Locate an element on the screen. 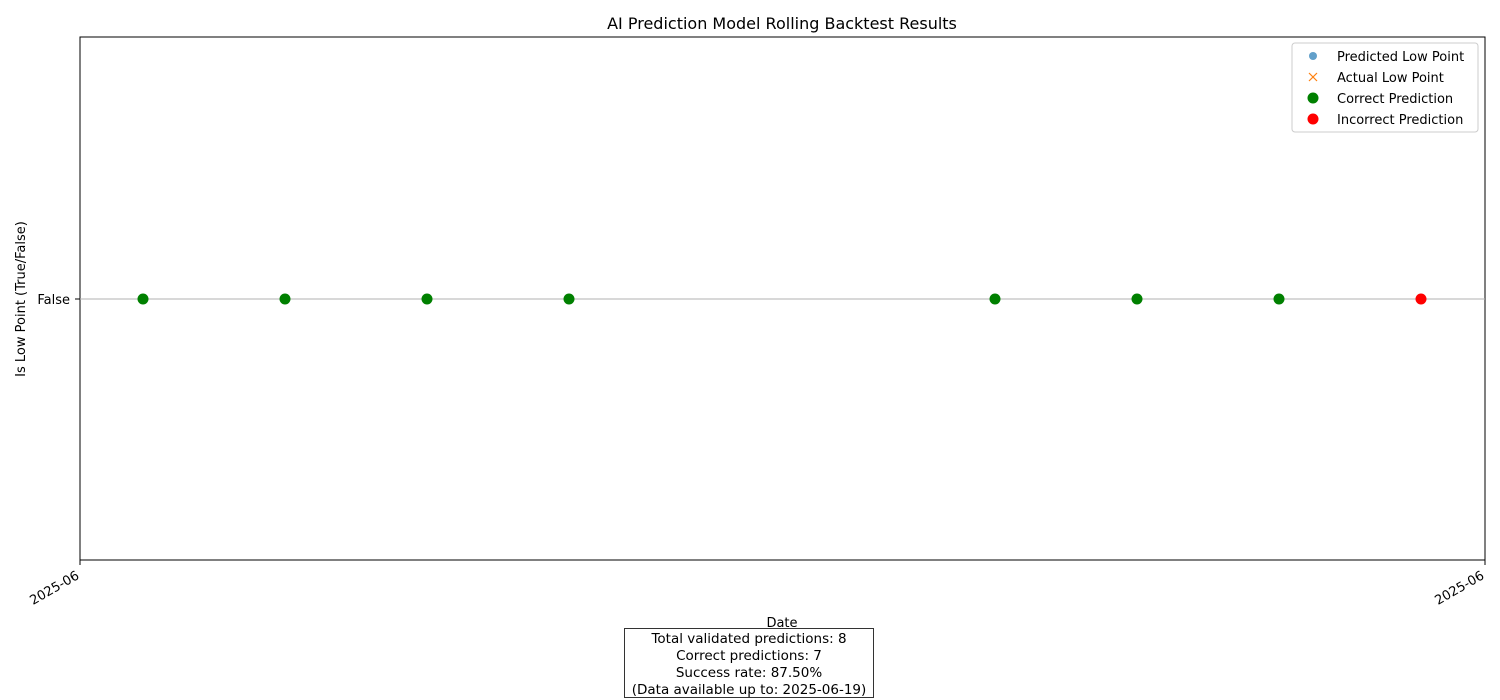  legend-label: Predicted Low Point is located at coordinates (1400, 57).